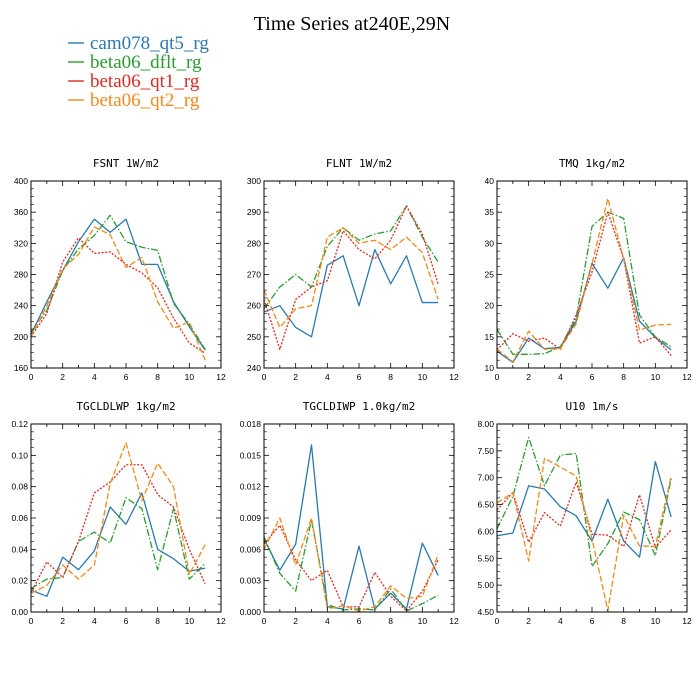 This screenshot has width=700, height=700. I want to click on y-tick-label: 6.50, so click(485, 505).